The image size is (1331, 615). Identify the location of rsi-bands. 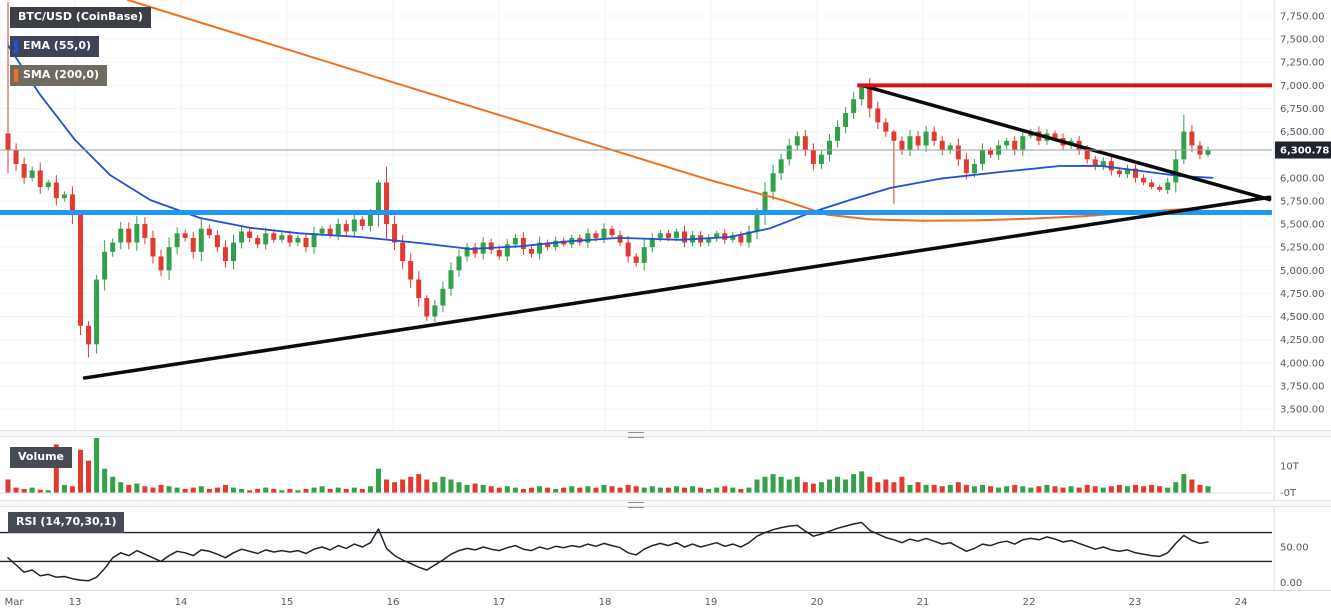
(636, 547).